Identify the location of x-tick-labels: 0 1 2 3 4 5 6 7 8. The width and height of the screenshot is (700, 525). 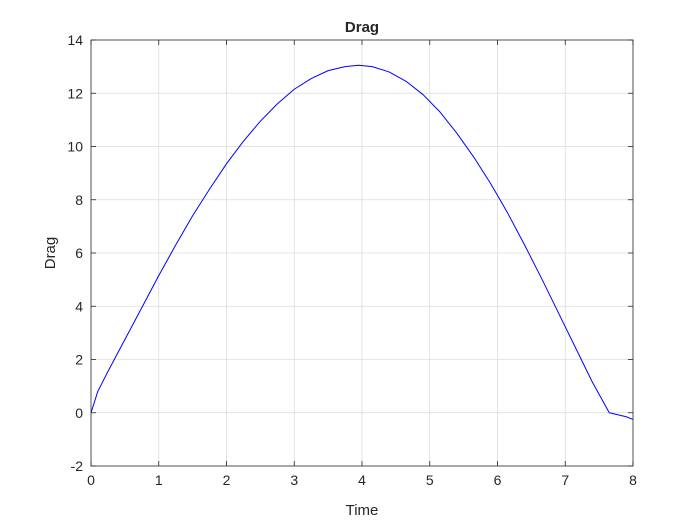
(362, 480).